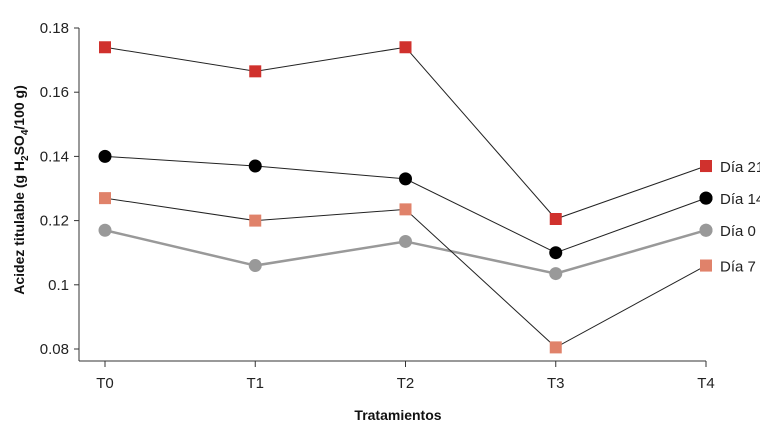 The height and width of the screenshot is (433, 760). I want to click on legend-label: Día 0, so click(738, 231).